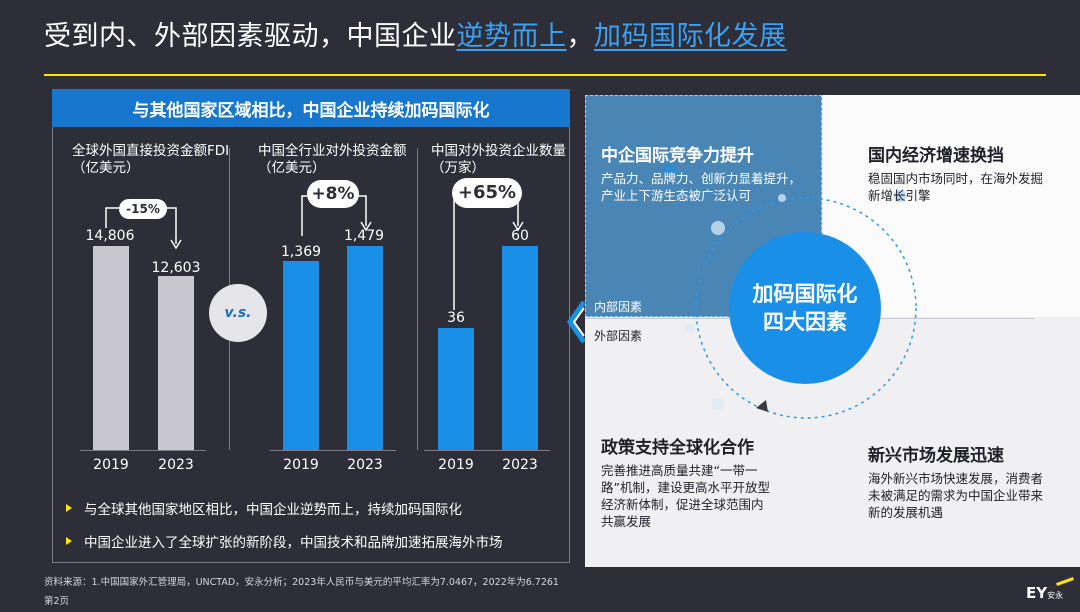 The width and height of the screenshot is (1080, 612). I want to click on chart2-value-label-2023: 1,479, so click(364, 236).